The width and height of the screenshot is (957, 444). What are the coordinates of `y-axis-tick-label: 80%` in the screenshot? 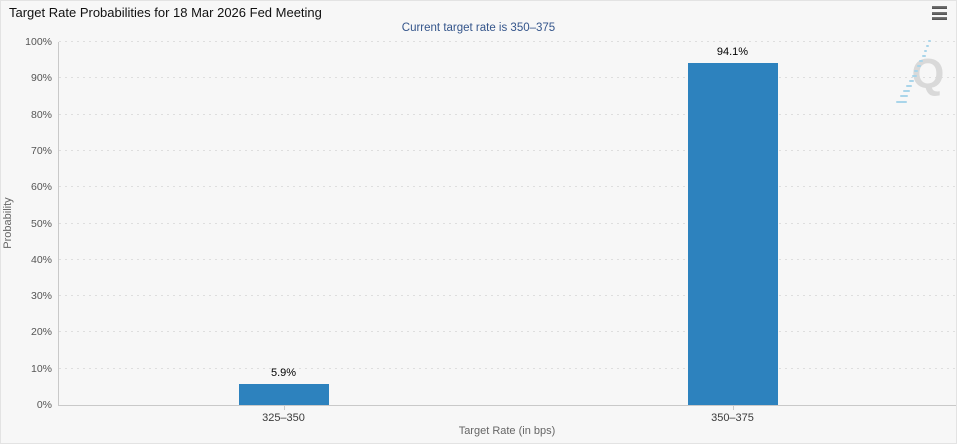 It's located at (41, 114).